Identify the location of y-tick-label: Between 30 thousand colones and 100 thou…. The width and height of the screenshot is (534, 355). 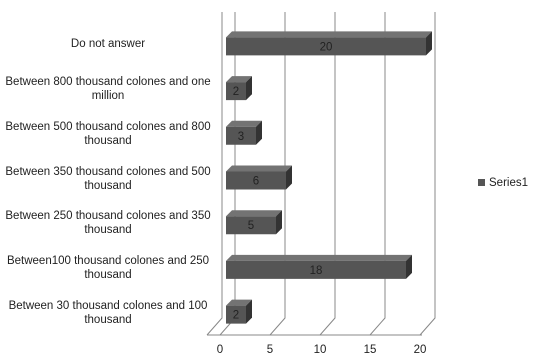
(108, 312).